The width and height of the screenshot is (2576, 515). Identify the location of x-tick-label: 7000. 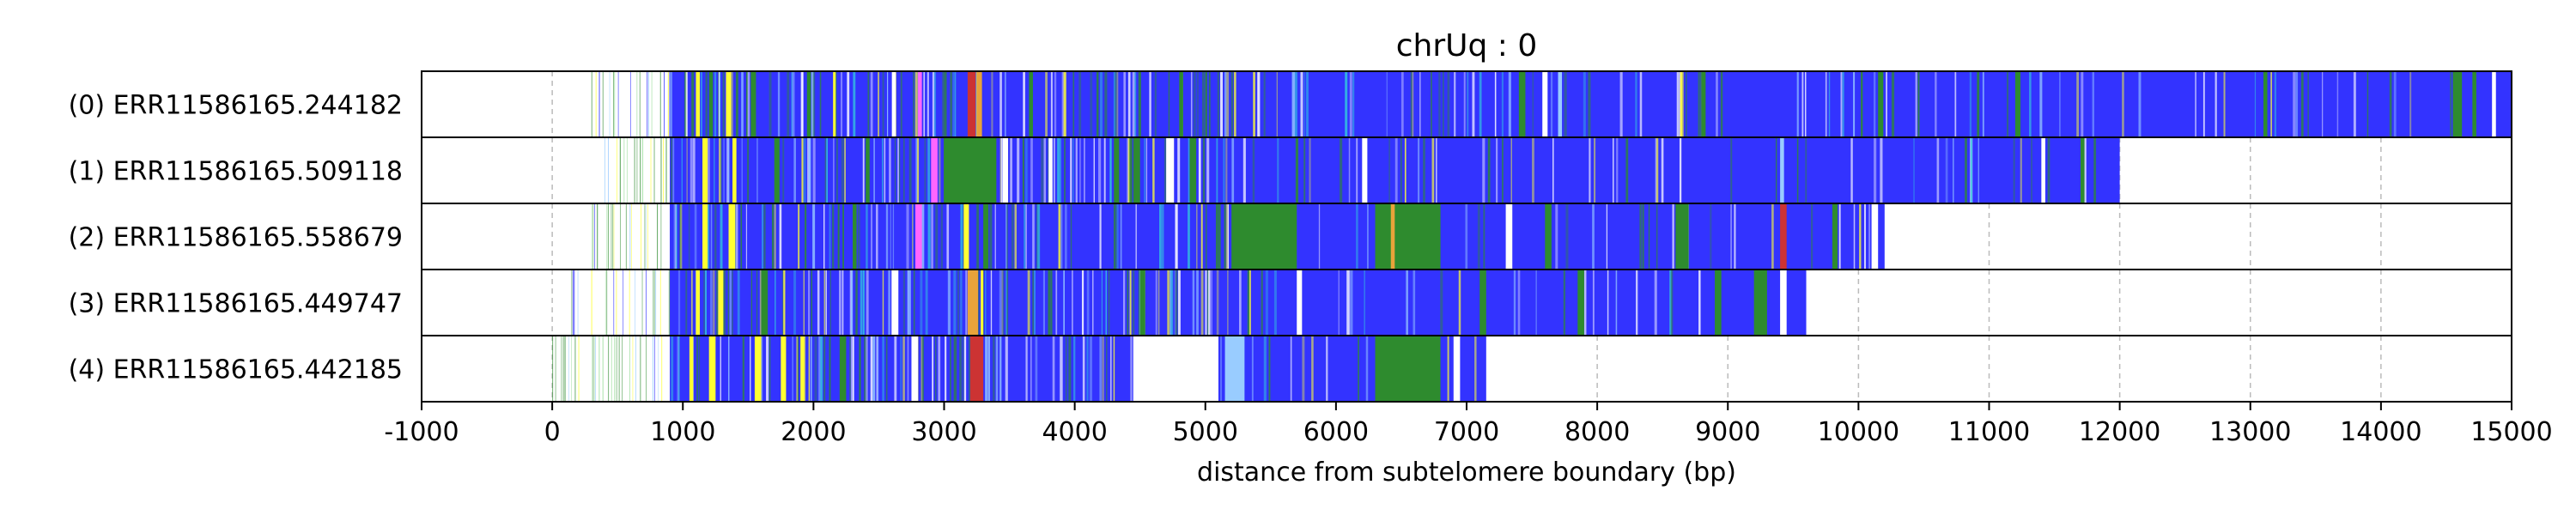
(1466, 432).